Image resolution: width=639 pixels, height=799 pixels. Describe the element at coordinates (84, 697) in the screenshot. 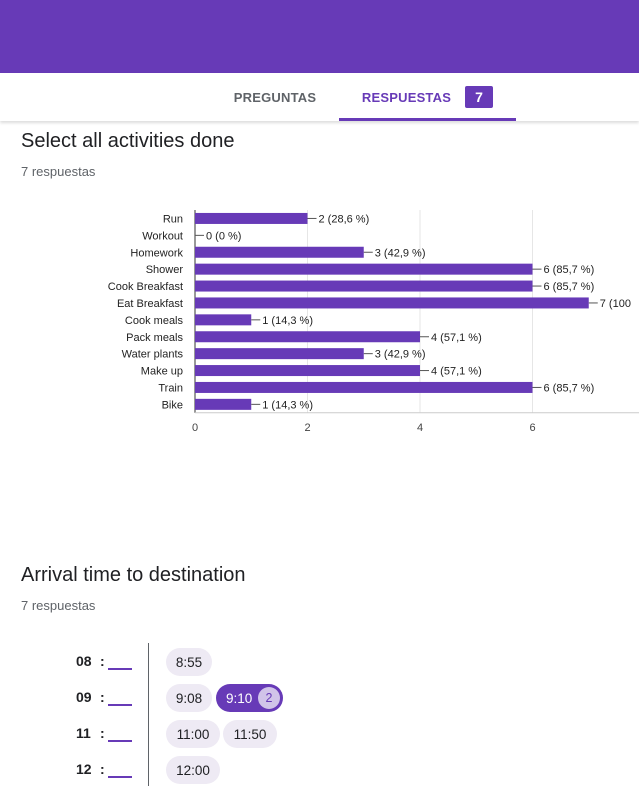

I see `hour-label: 09` at that location.